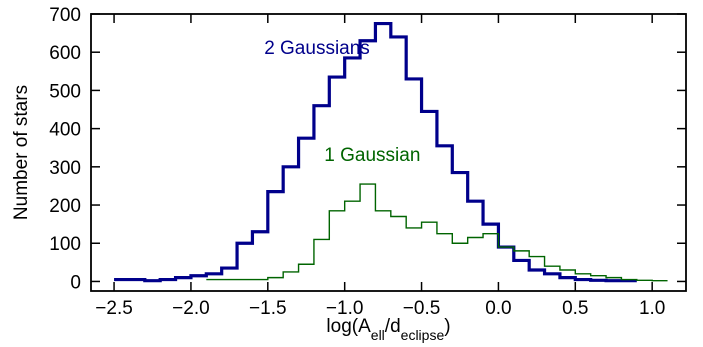  What do you see at coordinates (65, 244) in the screenshot?
I see `y-tick-label: 100` at bounding box center [65, 244].